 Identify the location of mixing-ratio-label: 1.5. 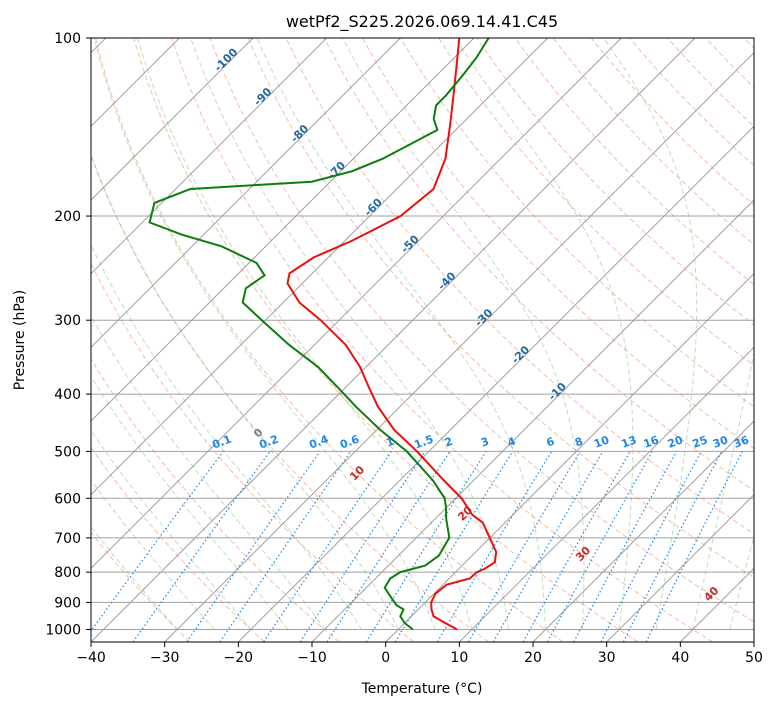
(424, 442).